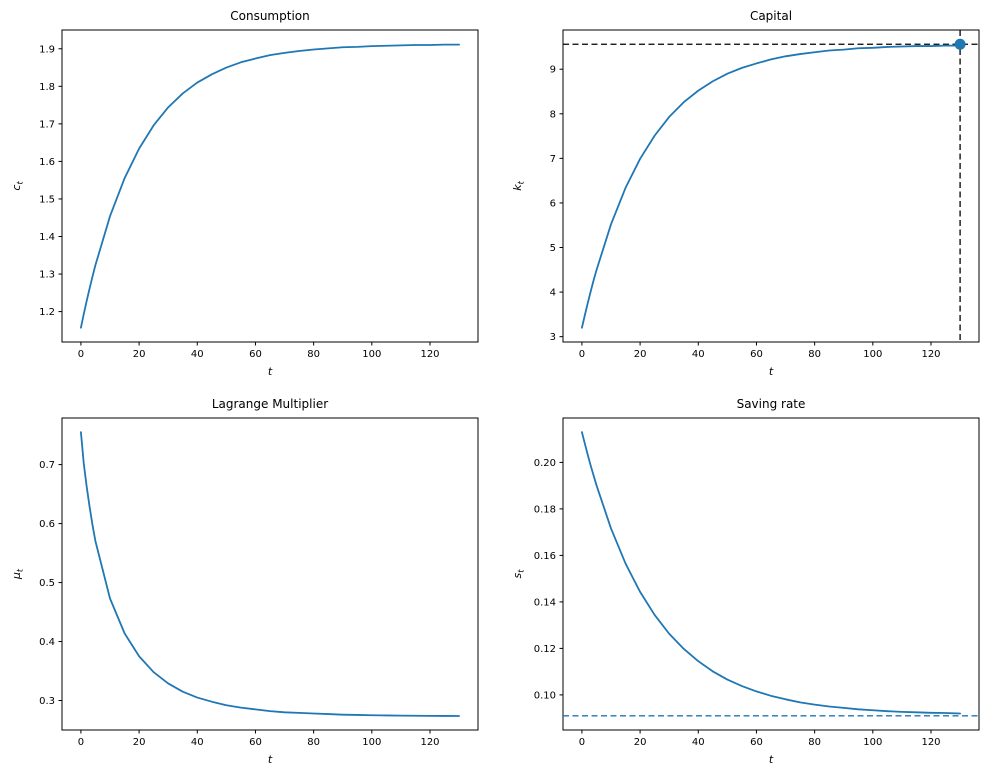 This screenshot has height=776, width=1002. Describe the element at coordinates (47, 199) in the screenshot. I see `y-tick-label: 1.5` at that location.